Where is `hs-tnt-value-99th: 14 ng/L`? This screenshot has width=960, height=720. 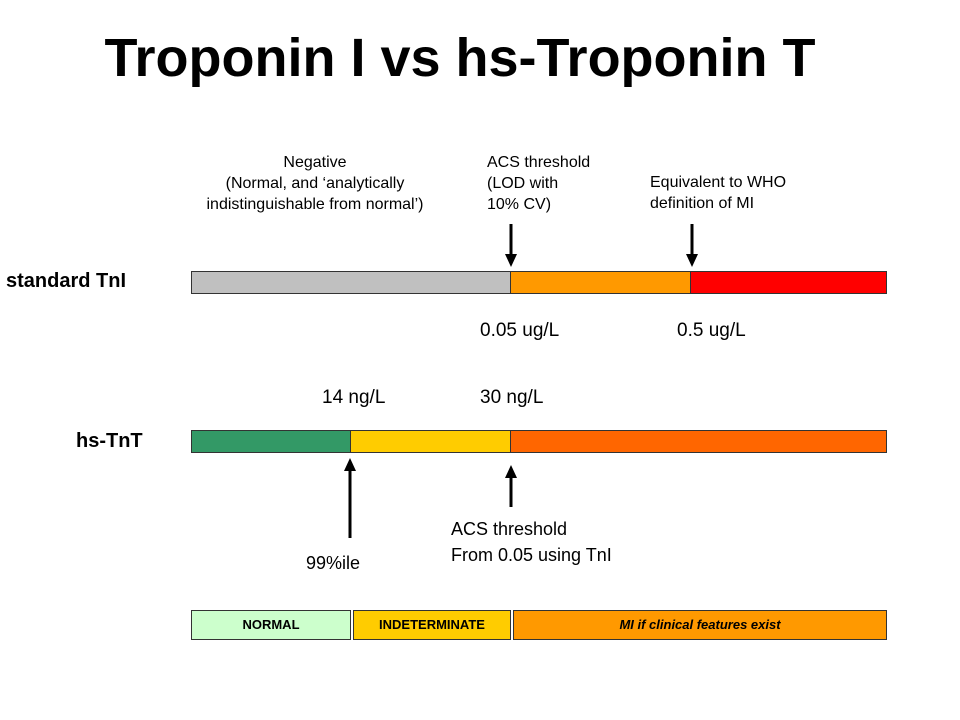
hs-tnt-value-99th: 14 ng/L is located at coordinates (354, 397).